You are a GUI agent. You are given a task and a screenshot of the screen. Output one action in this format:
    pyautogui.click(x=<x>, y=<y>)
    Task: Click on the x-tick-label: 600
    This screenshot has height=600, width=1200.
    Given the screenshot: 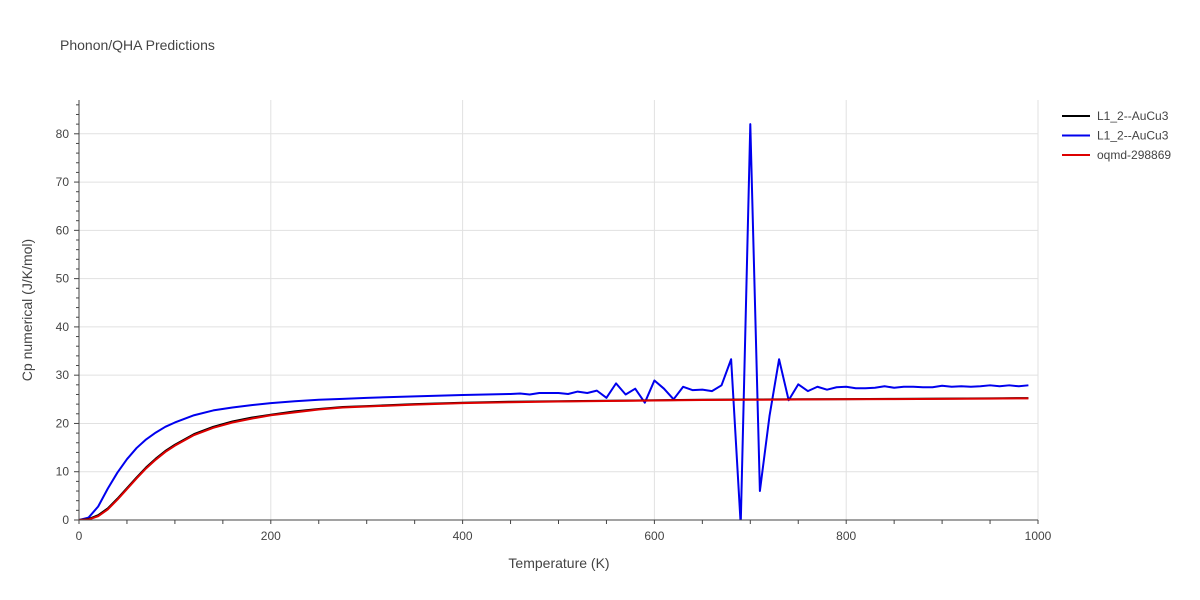 What is the action you would take?
    pyautogui.click(x=654, y=536)
    